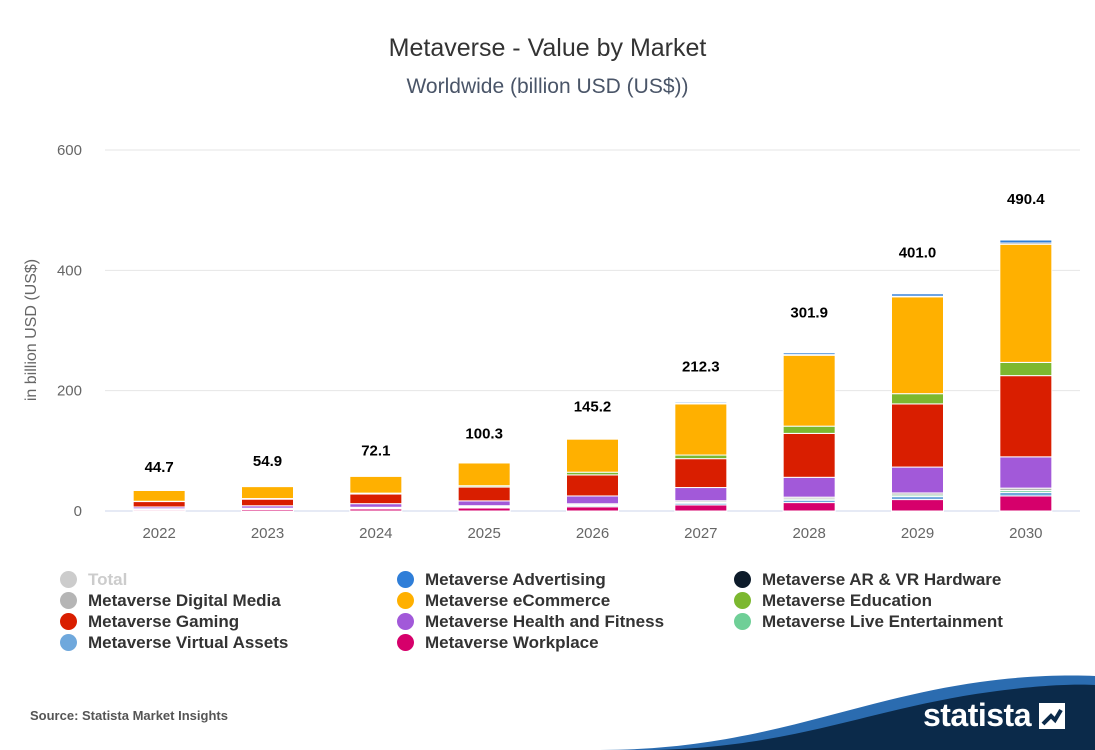  What do you see at coordinates (484, 434) in the screenshot?
I see `total-label: 100.3` at bounding box center [484, 434].